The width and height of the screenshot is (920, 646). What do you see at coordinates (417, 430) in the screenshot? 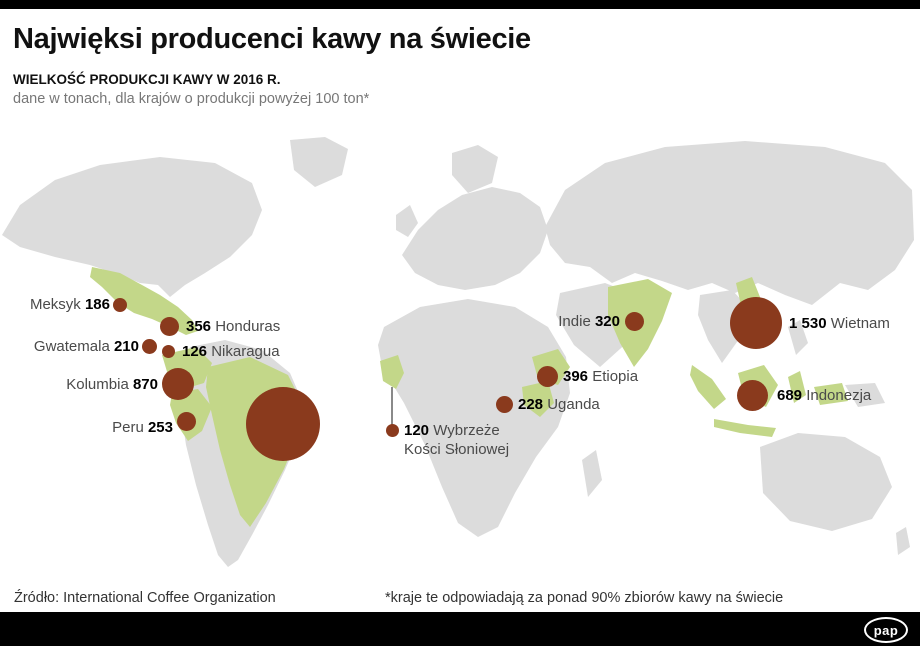
I see `country-value: 120` at bounding box center [417, 430].